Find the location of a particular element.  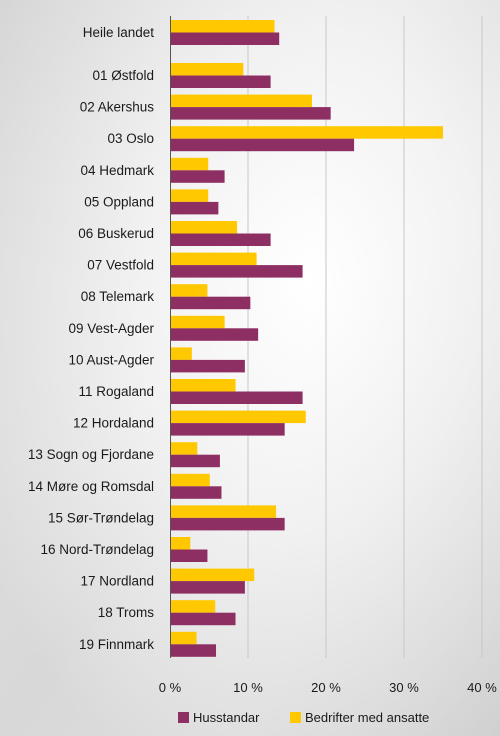

x-tick-label: 20 % is located at coordinates (326, 687).